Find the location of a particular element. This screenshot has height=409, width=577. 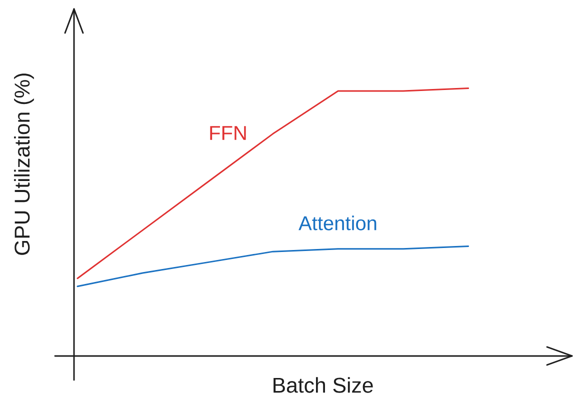

x-axis-title: Batch Size is located at coordinates (323, 385).